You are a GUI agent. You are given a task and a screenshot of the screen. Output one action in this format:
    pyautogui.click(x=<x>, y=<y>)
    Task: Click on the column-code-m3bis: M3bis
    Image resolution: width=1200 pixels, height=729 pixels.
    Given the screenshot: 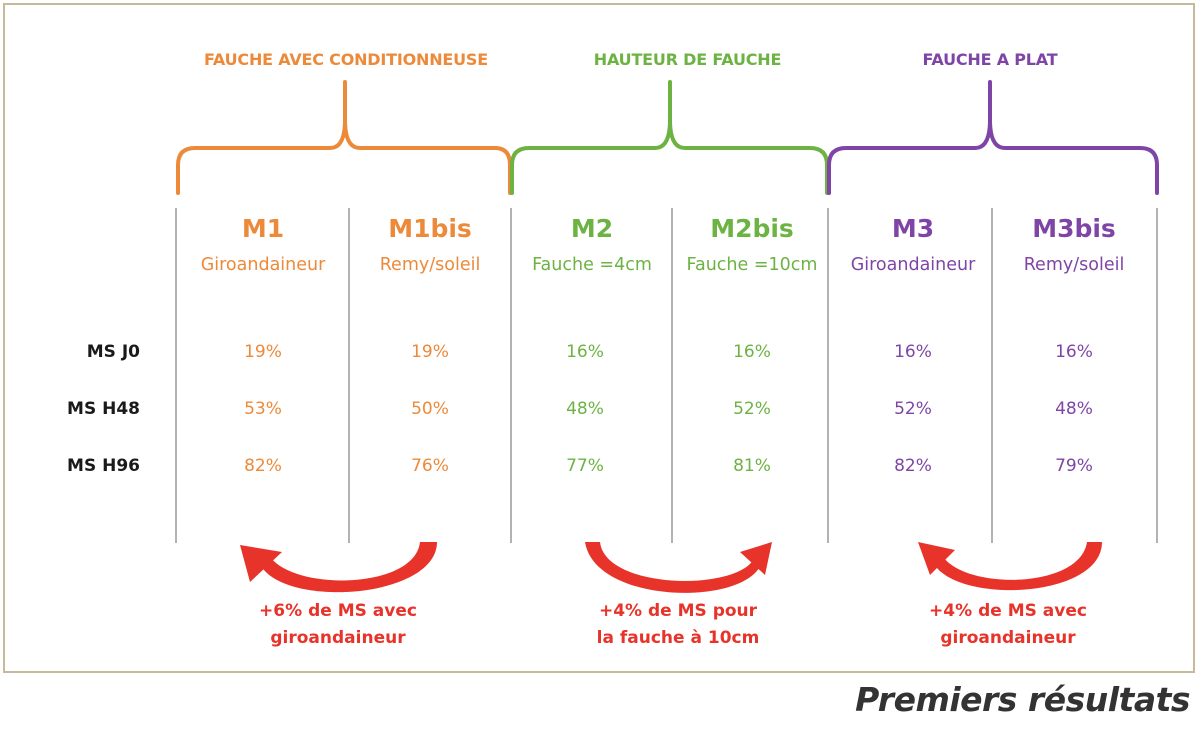 What is the action you would take?
    pyautogui.click(x=1074, y=228)
    